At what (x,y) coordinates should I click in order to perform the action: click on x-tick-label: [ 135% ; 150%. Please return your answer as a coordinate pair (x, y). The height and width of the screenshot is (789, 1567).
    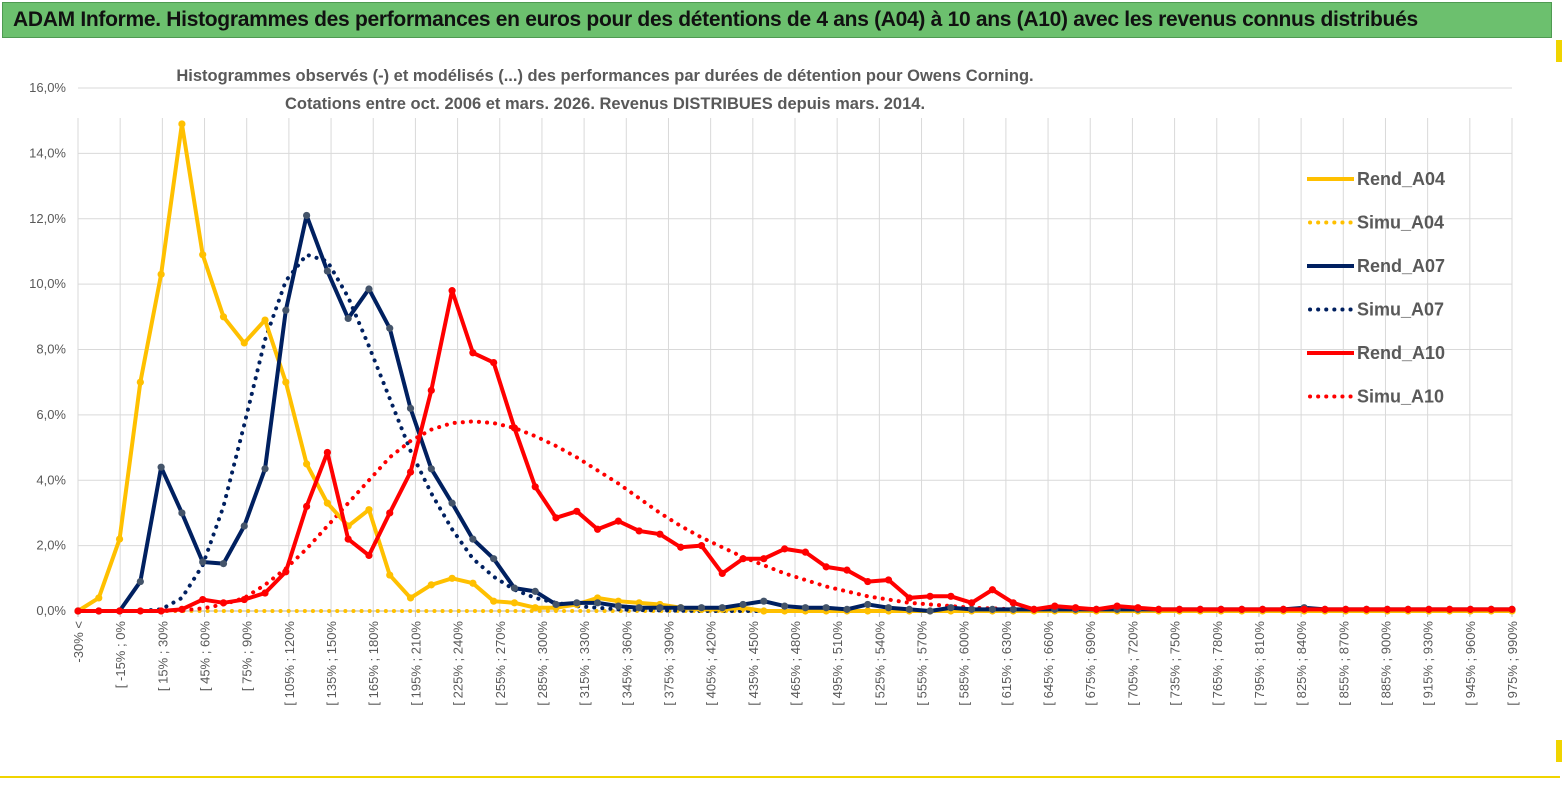
    Looking at the image, I should click on (331, 663).